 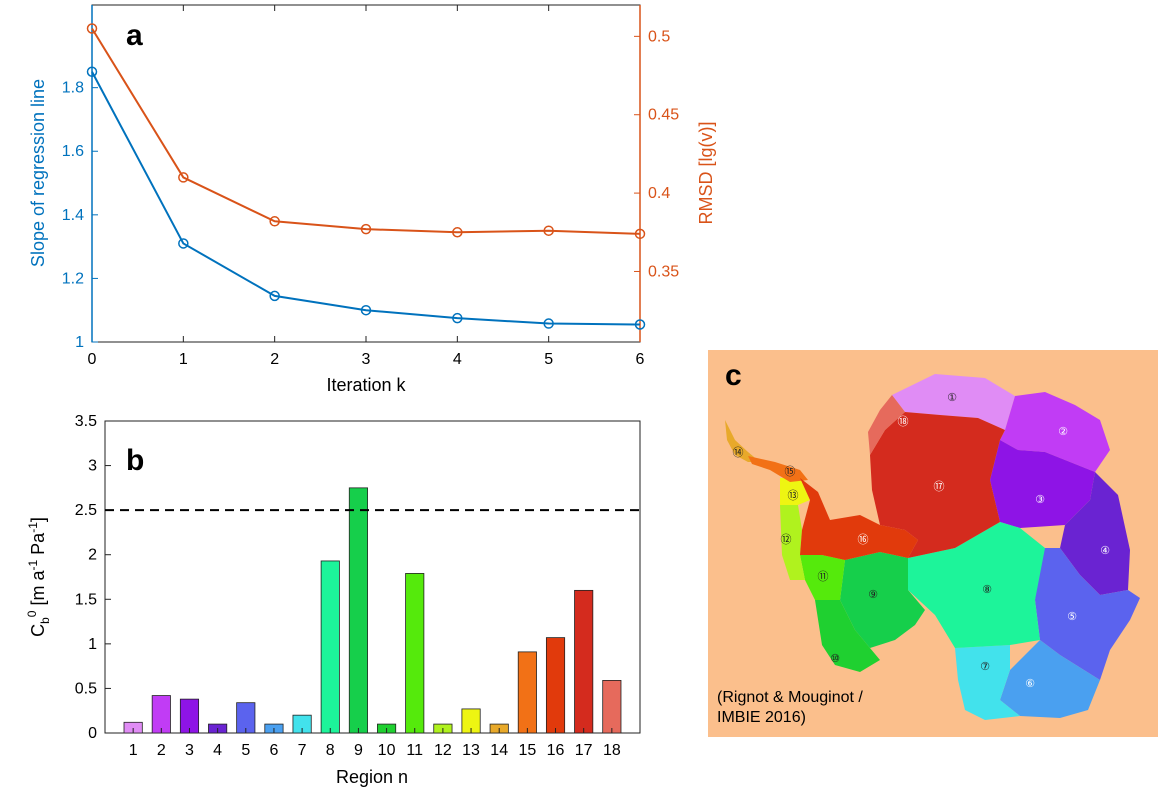 I want to click on series-2-line, so click(x=366, y=131).